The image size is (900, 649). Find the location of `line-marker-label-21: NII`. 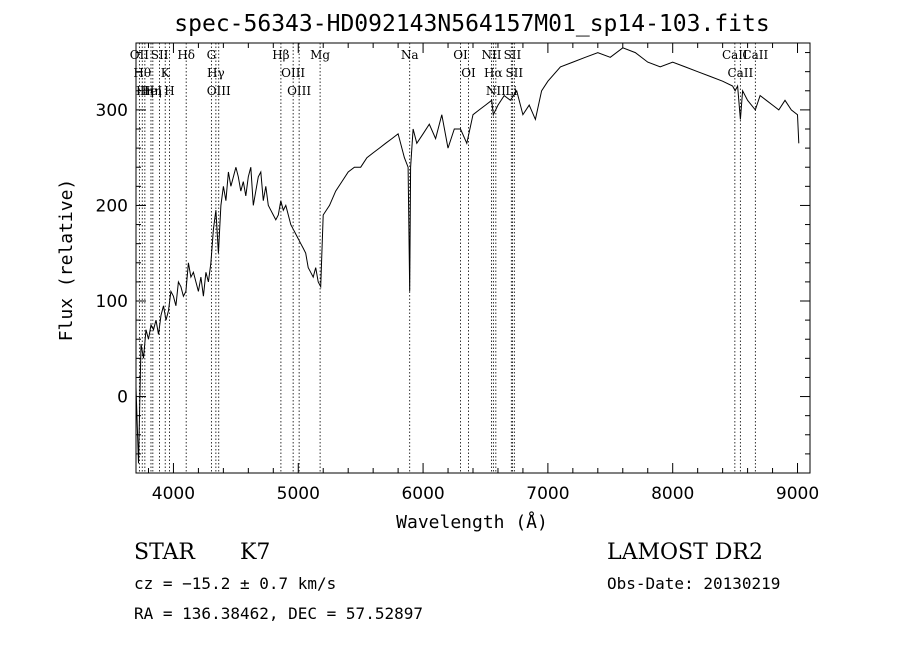

line-marker-label-21: NII is located at coordinates (496, 91).